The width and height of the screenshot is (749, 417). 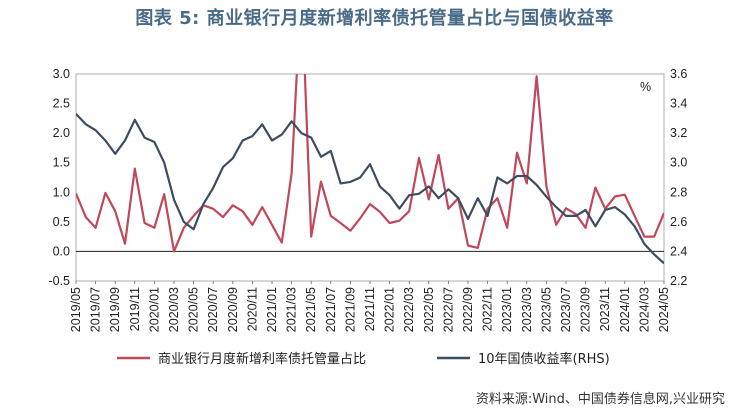 I want to click on right-tick-label: 2.8, so click(x=678, y=192).